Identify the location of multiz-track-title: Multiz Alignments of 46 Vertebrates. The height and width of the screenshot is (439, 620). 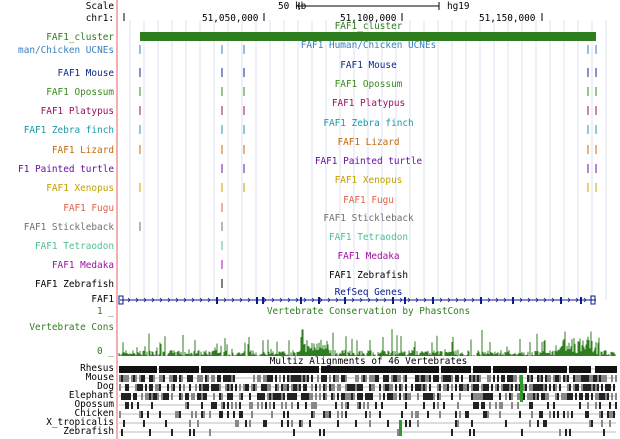
(368, 361).